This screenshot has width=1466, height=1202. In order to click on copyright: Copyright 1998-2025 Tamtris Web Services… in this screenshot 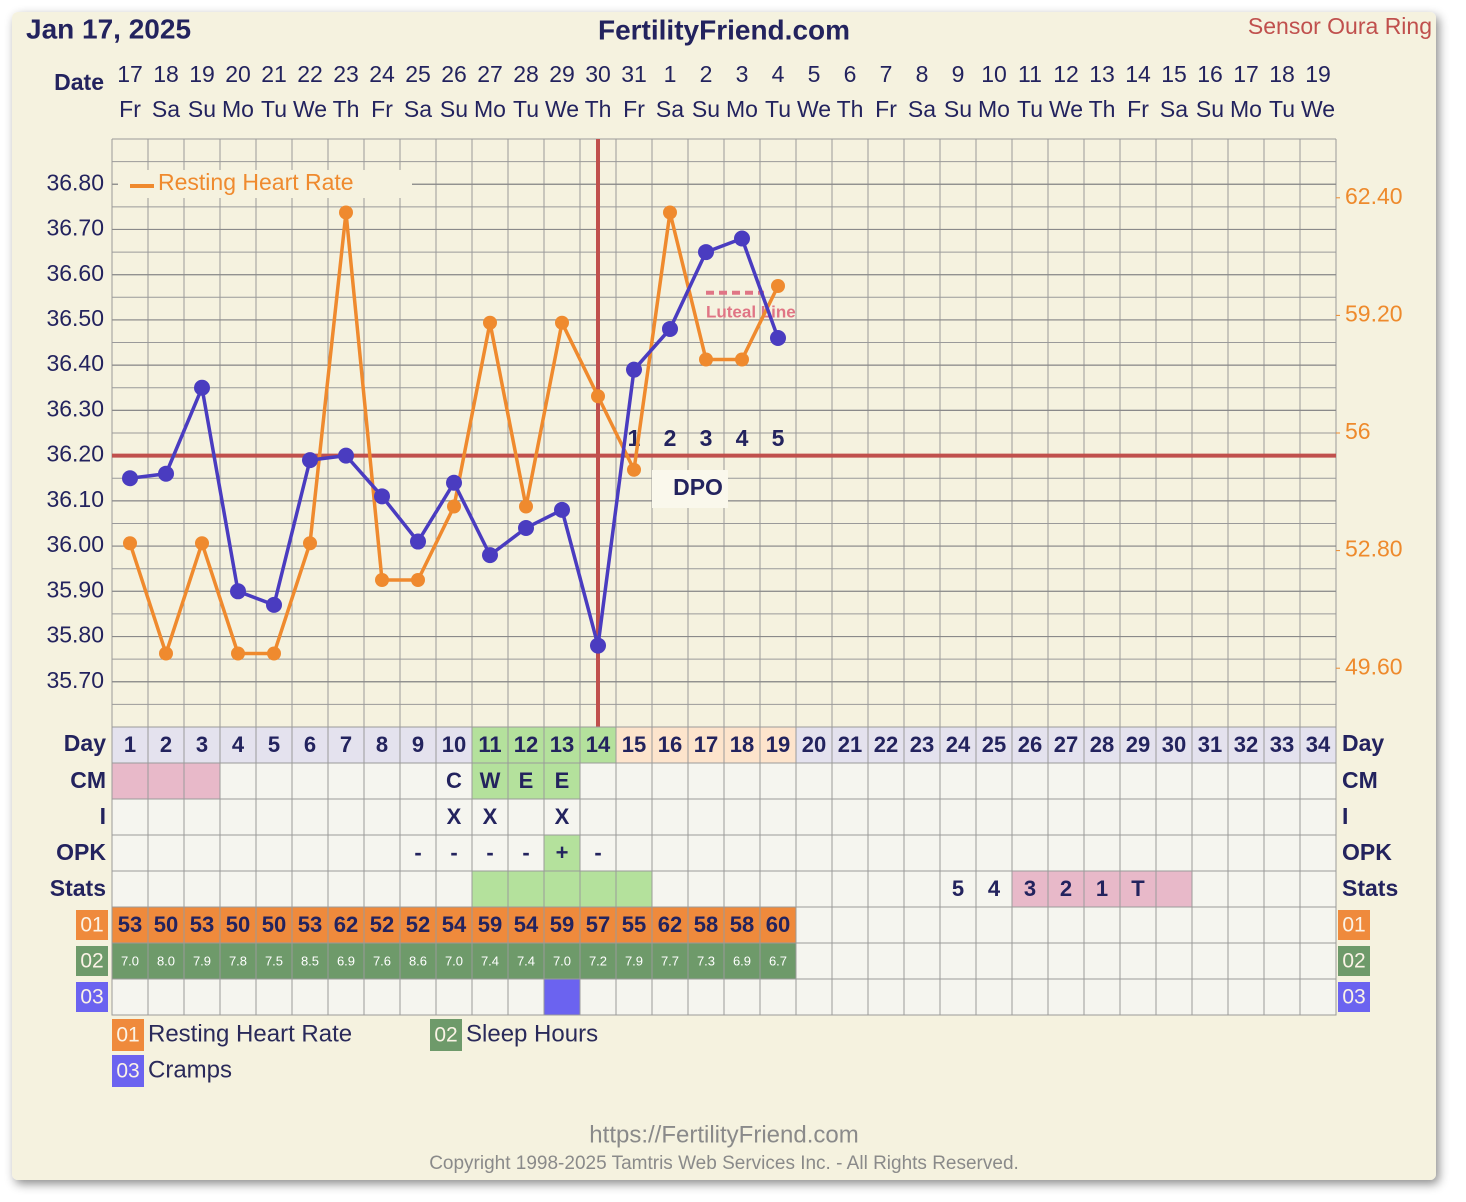, I will do `click(724, 1163)`.